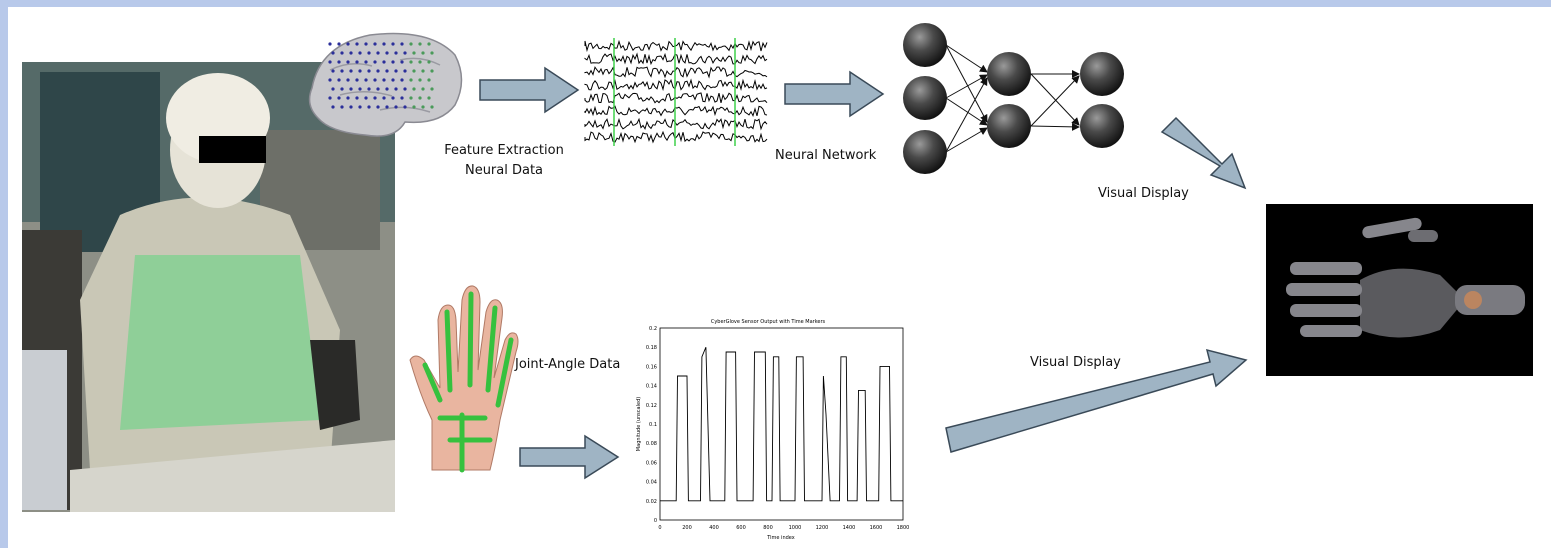  Describe the element at coordinates (4, 274) in the screenshot. I see `left-border` at that location.